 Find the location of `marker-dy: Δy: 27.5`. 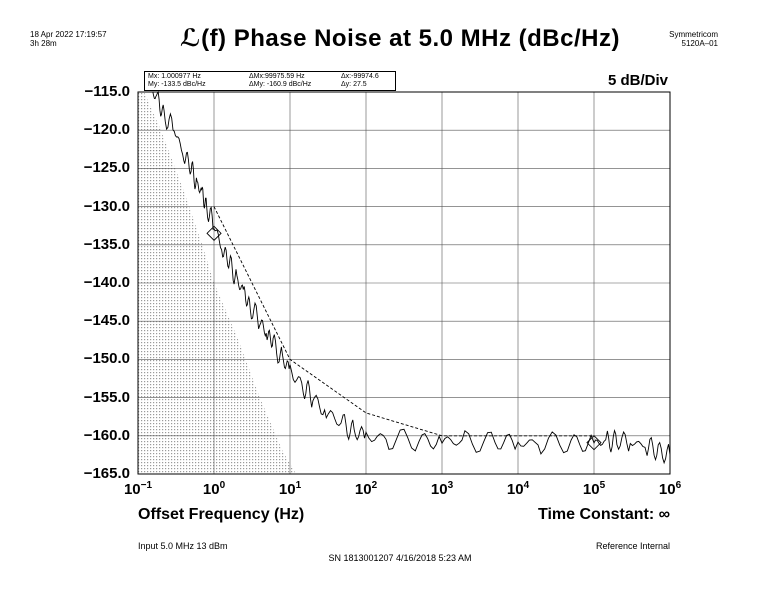

marker-dy: Δy: 27.5 is located at coordinates (354, 84).